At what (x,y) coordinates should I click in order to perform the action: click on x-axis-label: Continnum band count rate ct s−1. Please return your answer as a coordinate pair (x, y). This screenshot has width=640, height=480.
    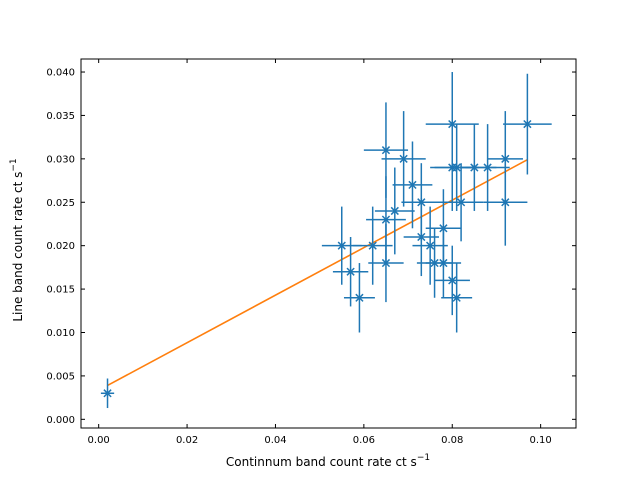
    Looking at the image, I should click on (328, 461).